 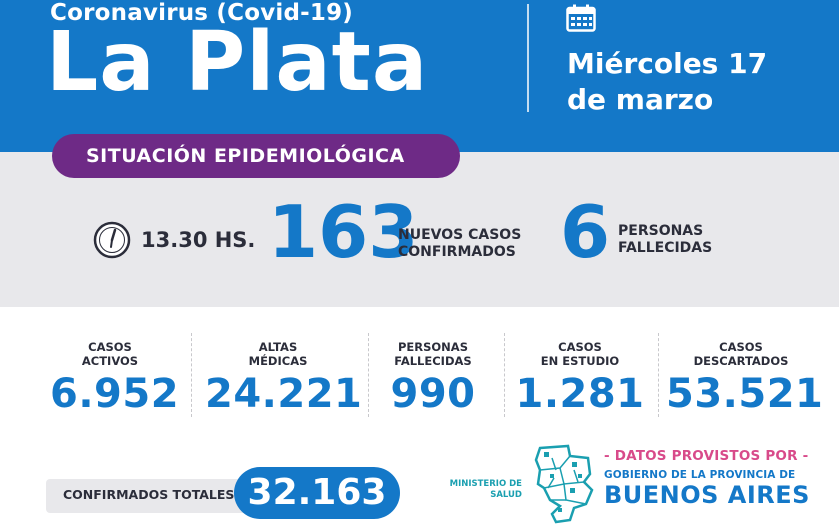 I want to click on date-line2: de marzo, so click(x=640, y=99).